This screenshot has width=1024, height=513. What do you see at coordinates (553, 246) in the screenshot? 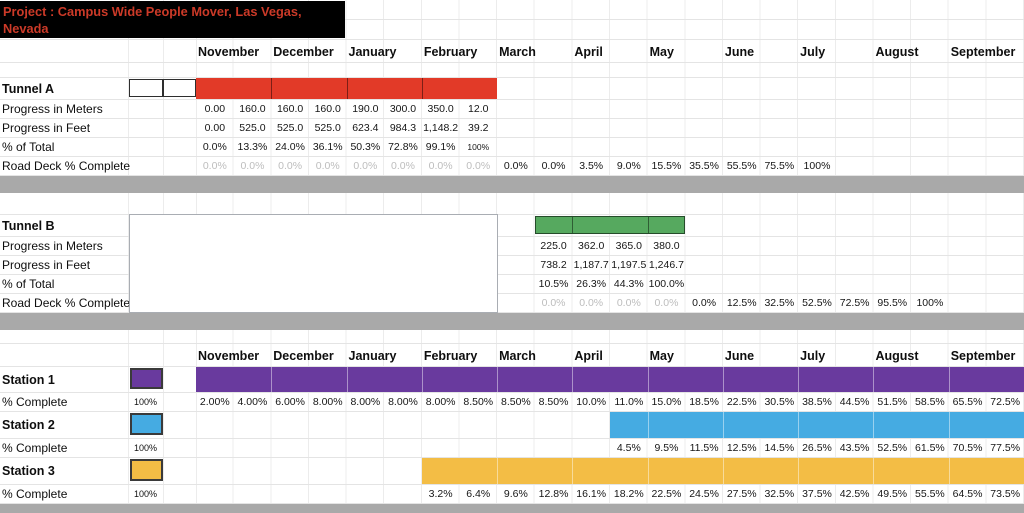
I see `cell-value: 225.0` at bounding box center [553, 246].